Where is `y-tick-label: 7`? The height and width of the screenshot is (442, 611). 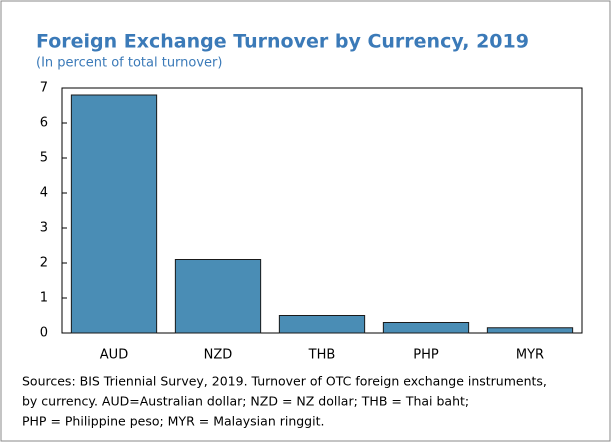
y-tick-label: 7 is located at coordinates (44, 88).